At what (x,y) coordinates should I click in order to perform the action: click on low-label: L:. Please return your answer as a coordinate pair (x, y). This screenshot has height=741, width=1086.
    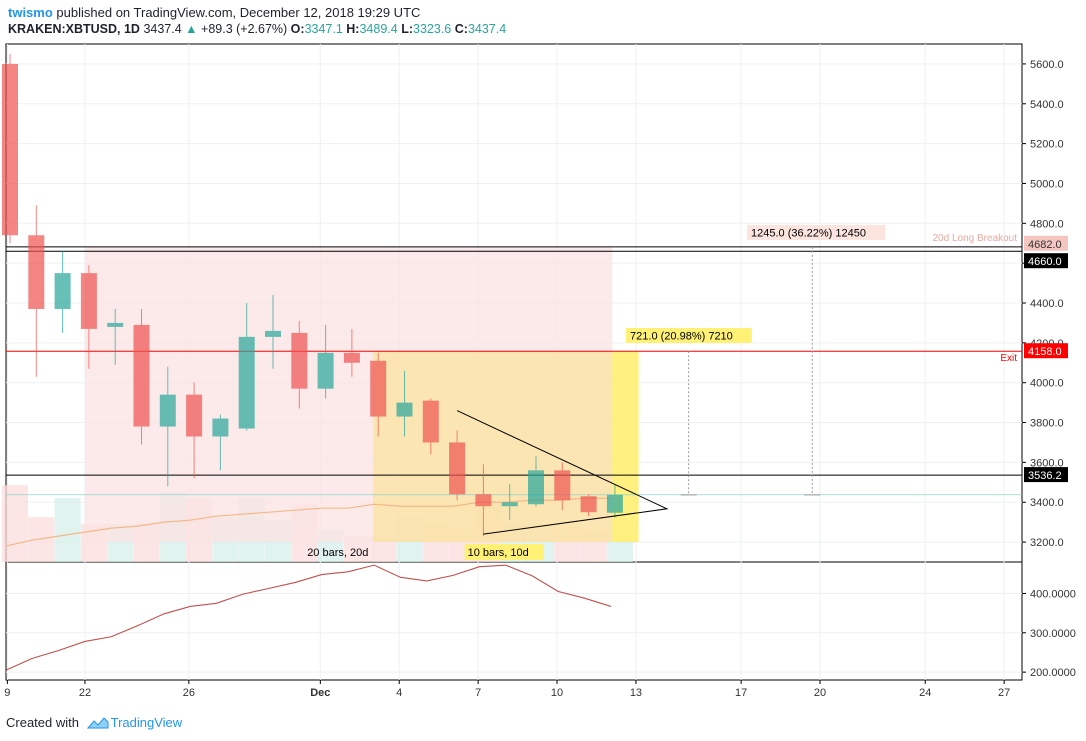
    Looking at the image, I should click on (407, 29).